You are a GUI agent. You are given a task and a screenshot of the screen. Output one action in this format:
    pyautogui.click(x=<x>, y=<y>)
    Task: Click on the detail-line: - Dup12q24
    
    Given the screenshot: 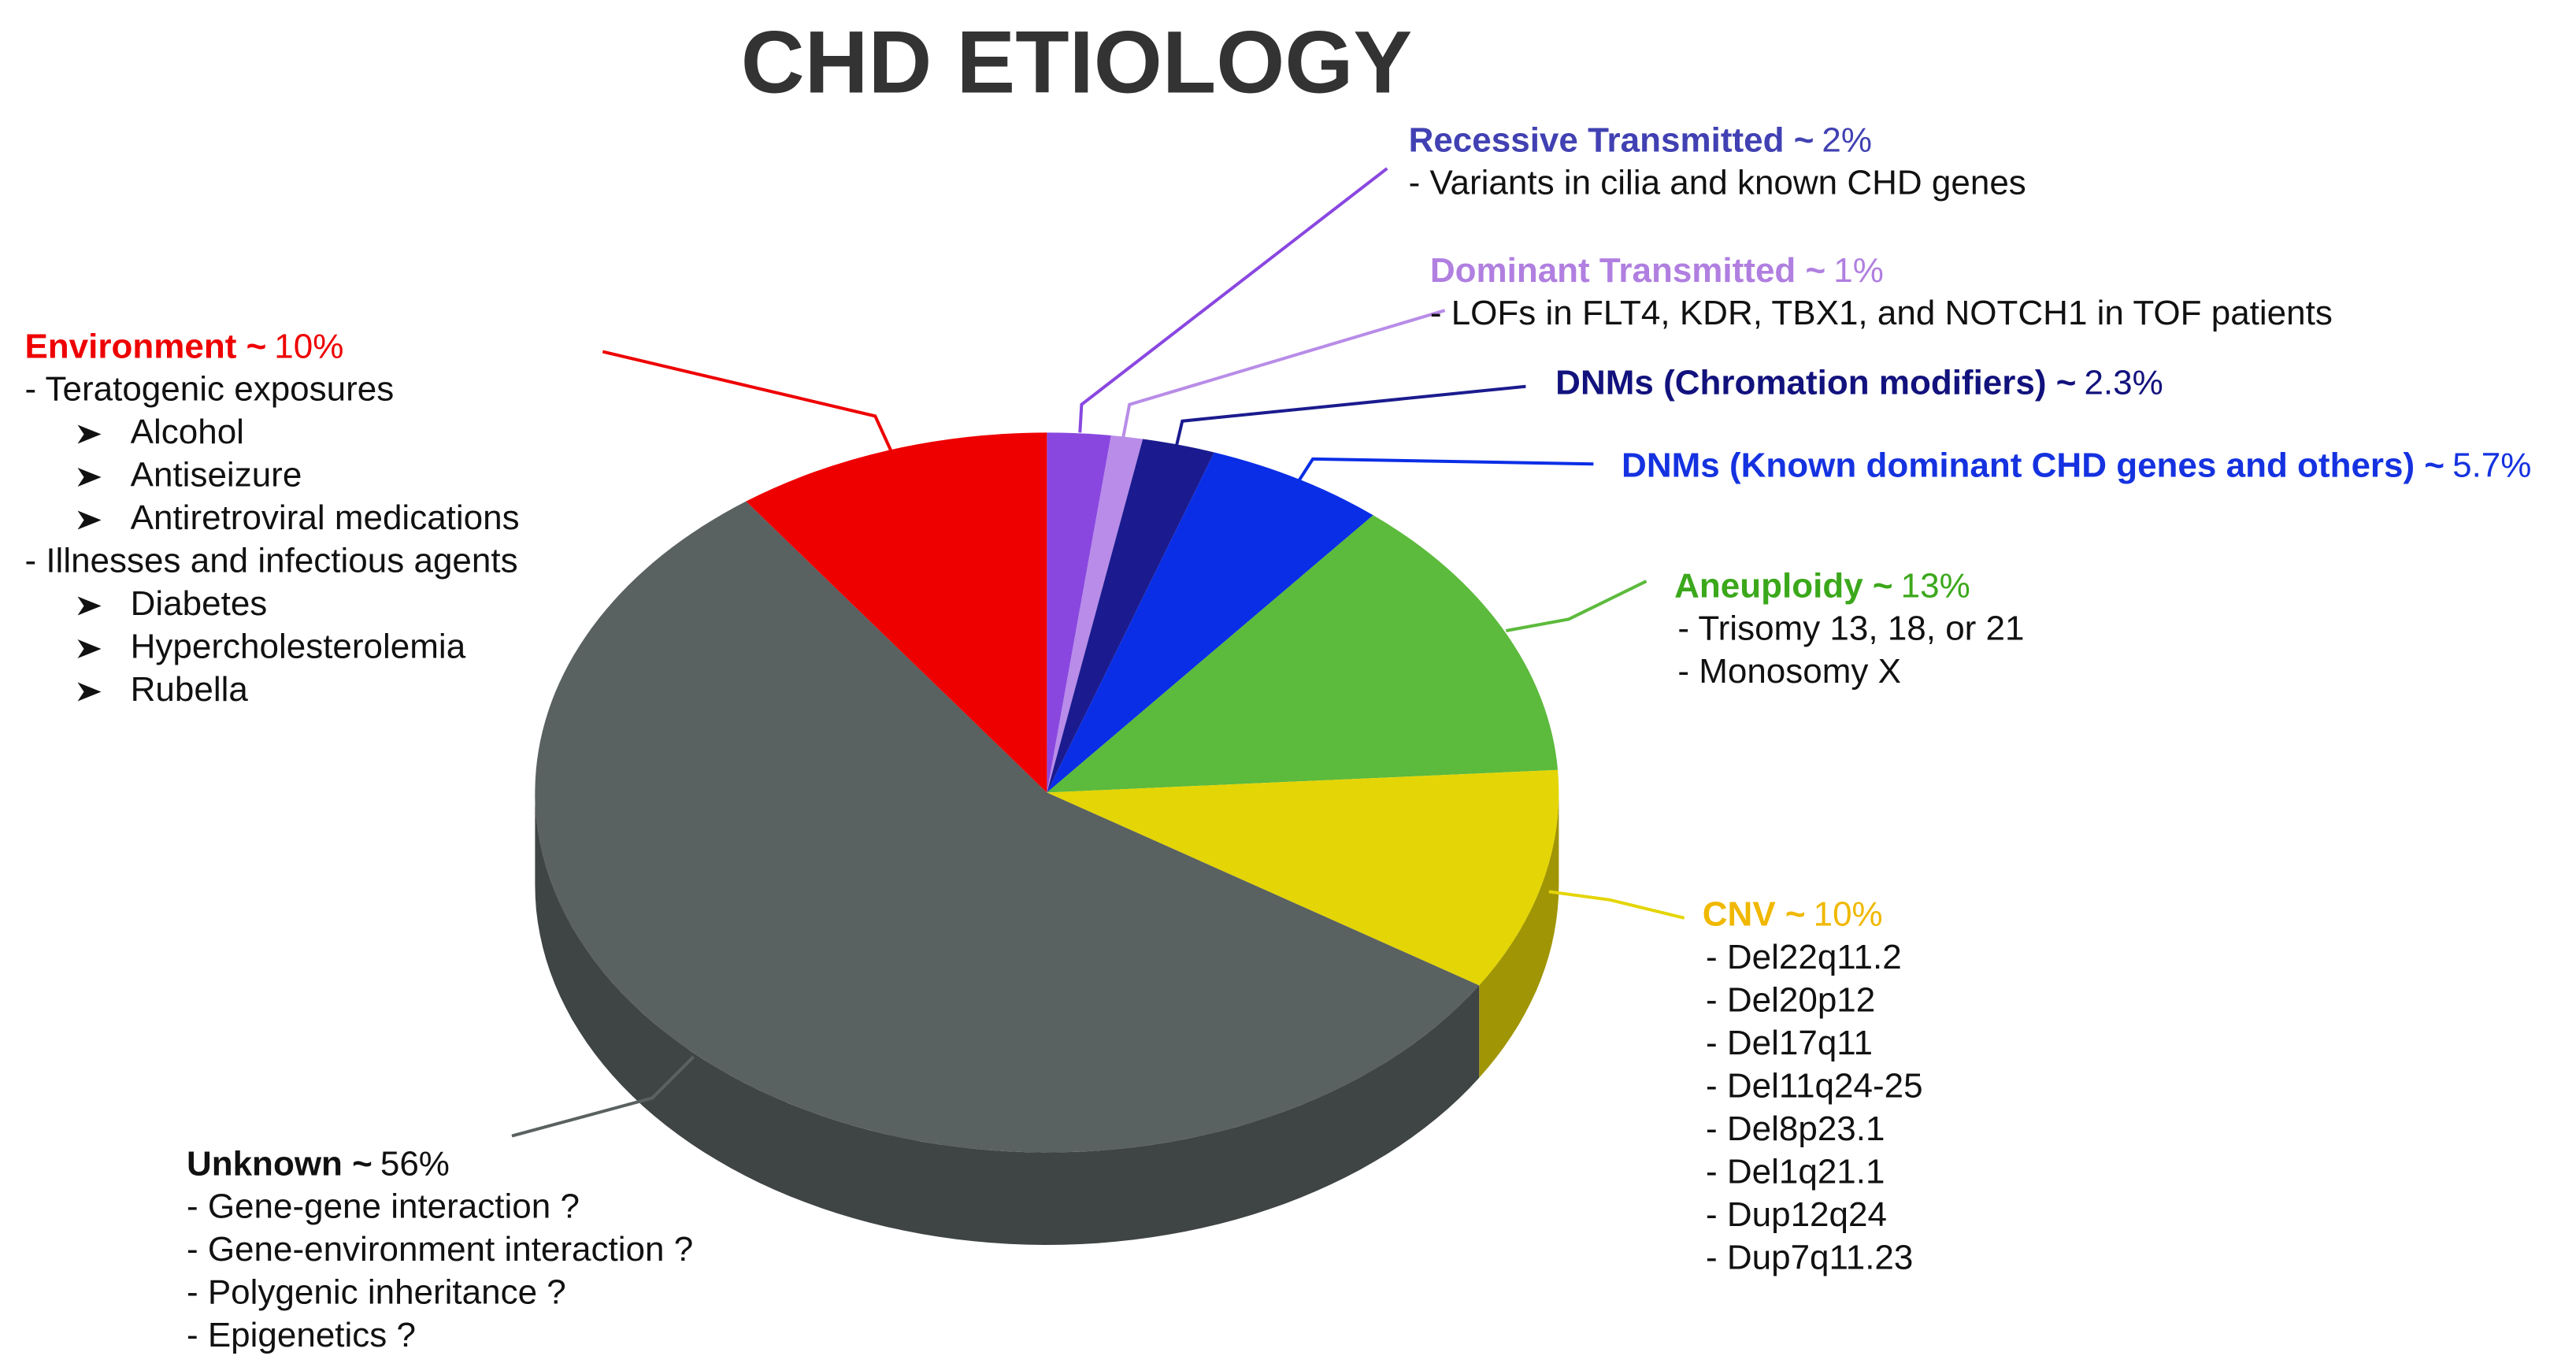 What is the action you would take?
    pyautogui.click(x=1796, y=1214)
    